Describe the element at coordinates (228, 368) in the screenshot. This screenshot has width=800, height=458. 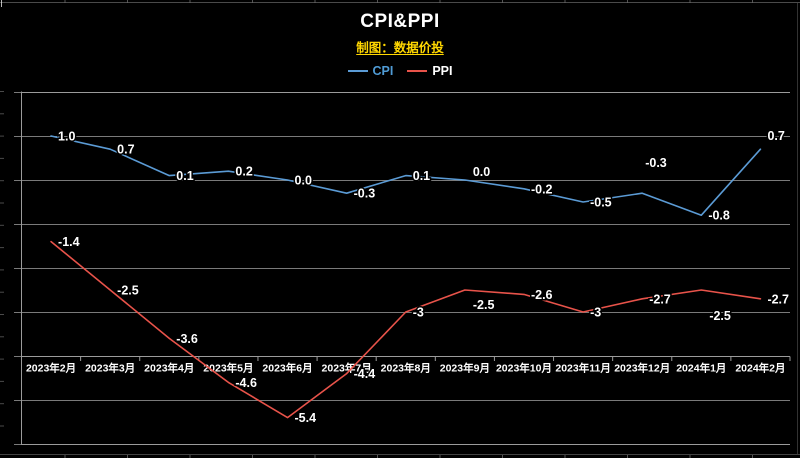
I see `x-axis-label: 2023年5月` at that location.